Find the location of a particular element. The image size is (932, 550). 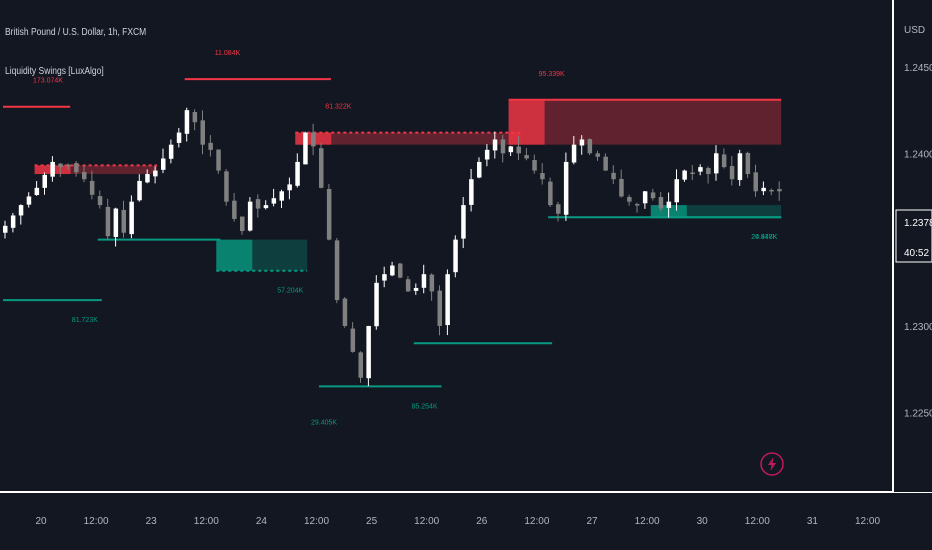

swing-high-zone is located at coordinates (645, 122).